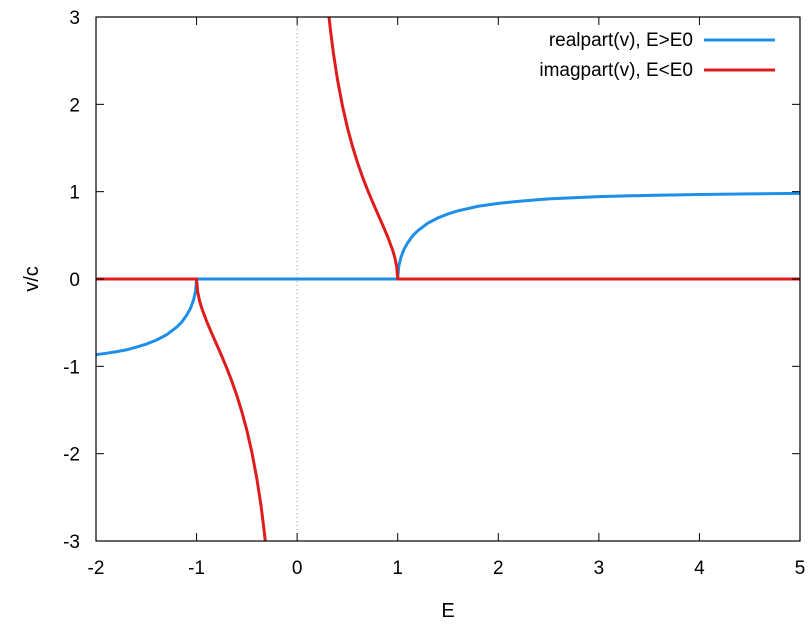  I want to click on x-tick-label: 0, so click(297, 568).